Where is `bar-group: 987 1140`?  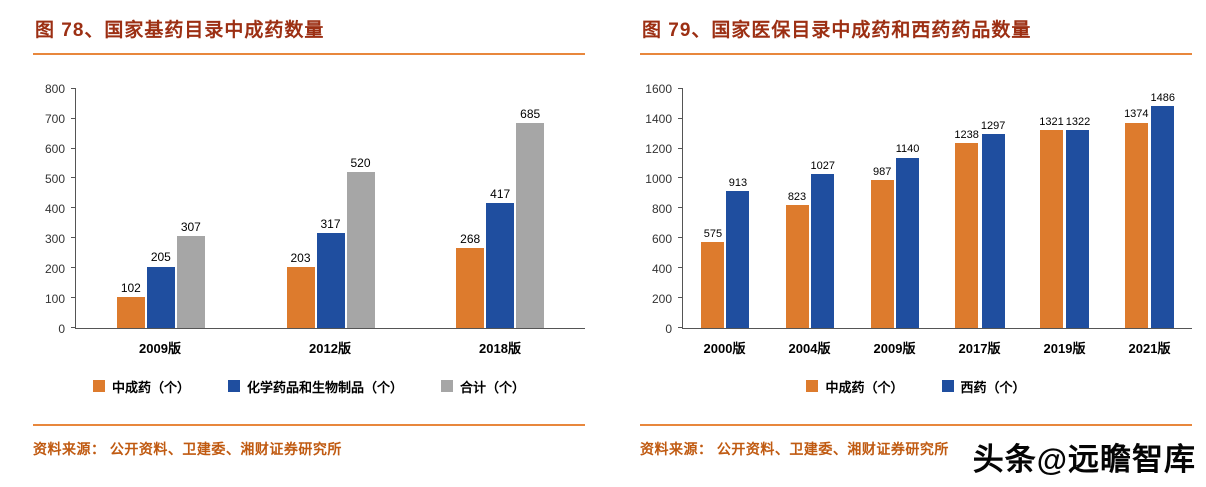
bar-group: 987 1140 is located at coordinates (895, 208).